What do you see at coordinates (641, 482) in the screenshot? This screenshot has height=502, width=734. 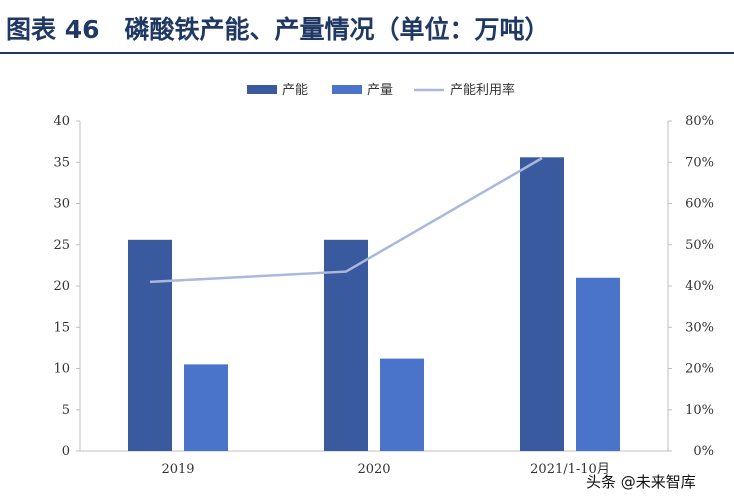 I see `watermark: 头条 @未来智库` at bounding box center [641, 482].